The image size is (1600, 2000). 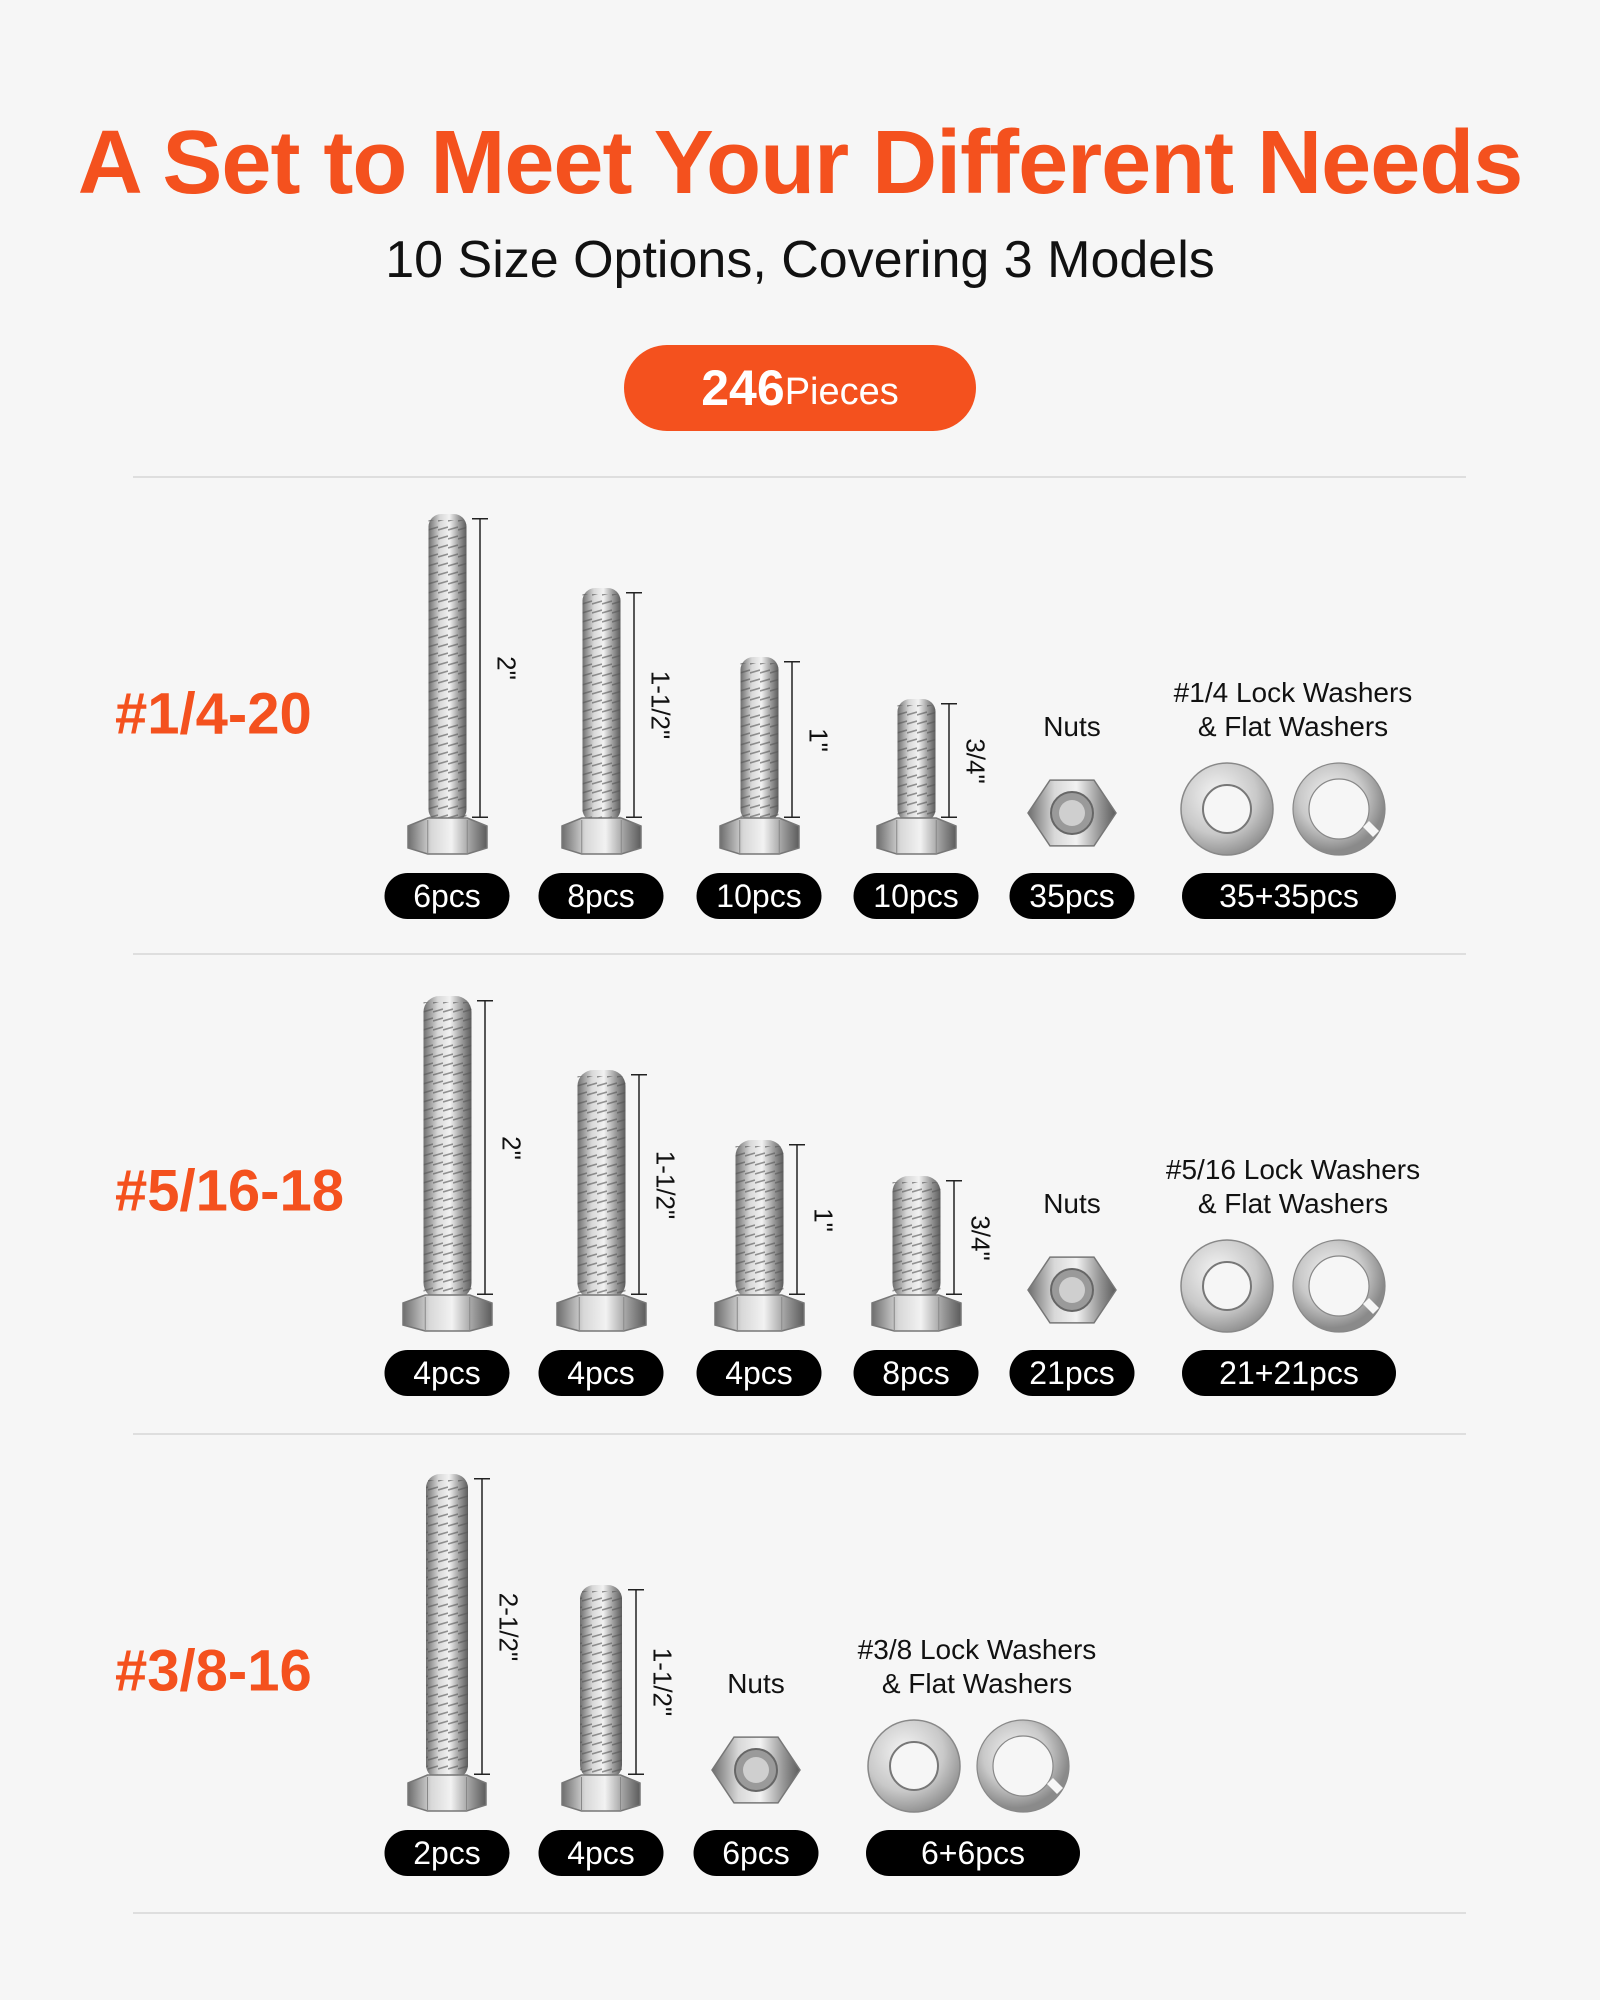 What do you see at coordinates (1289, 1373) in the screenshot?
I see `quantity-badge: 21+21pcs` at bounding box center [1289, 1373].